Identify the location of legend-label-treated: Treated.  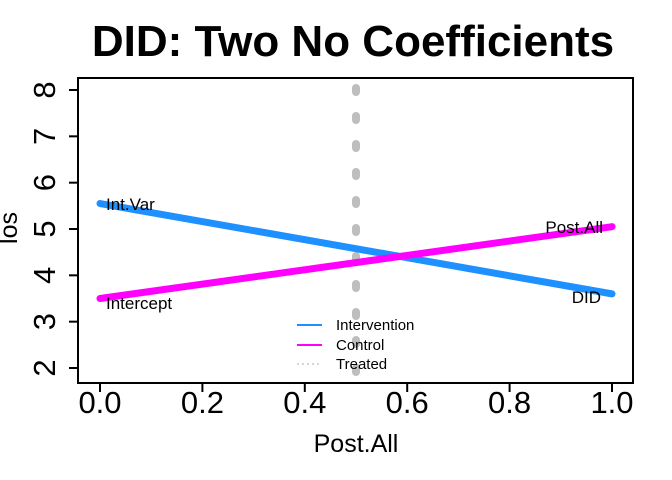
(361, 364).